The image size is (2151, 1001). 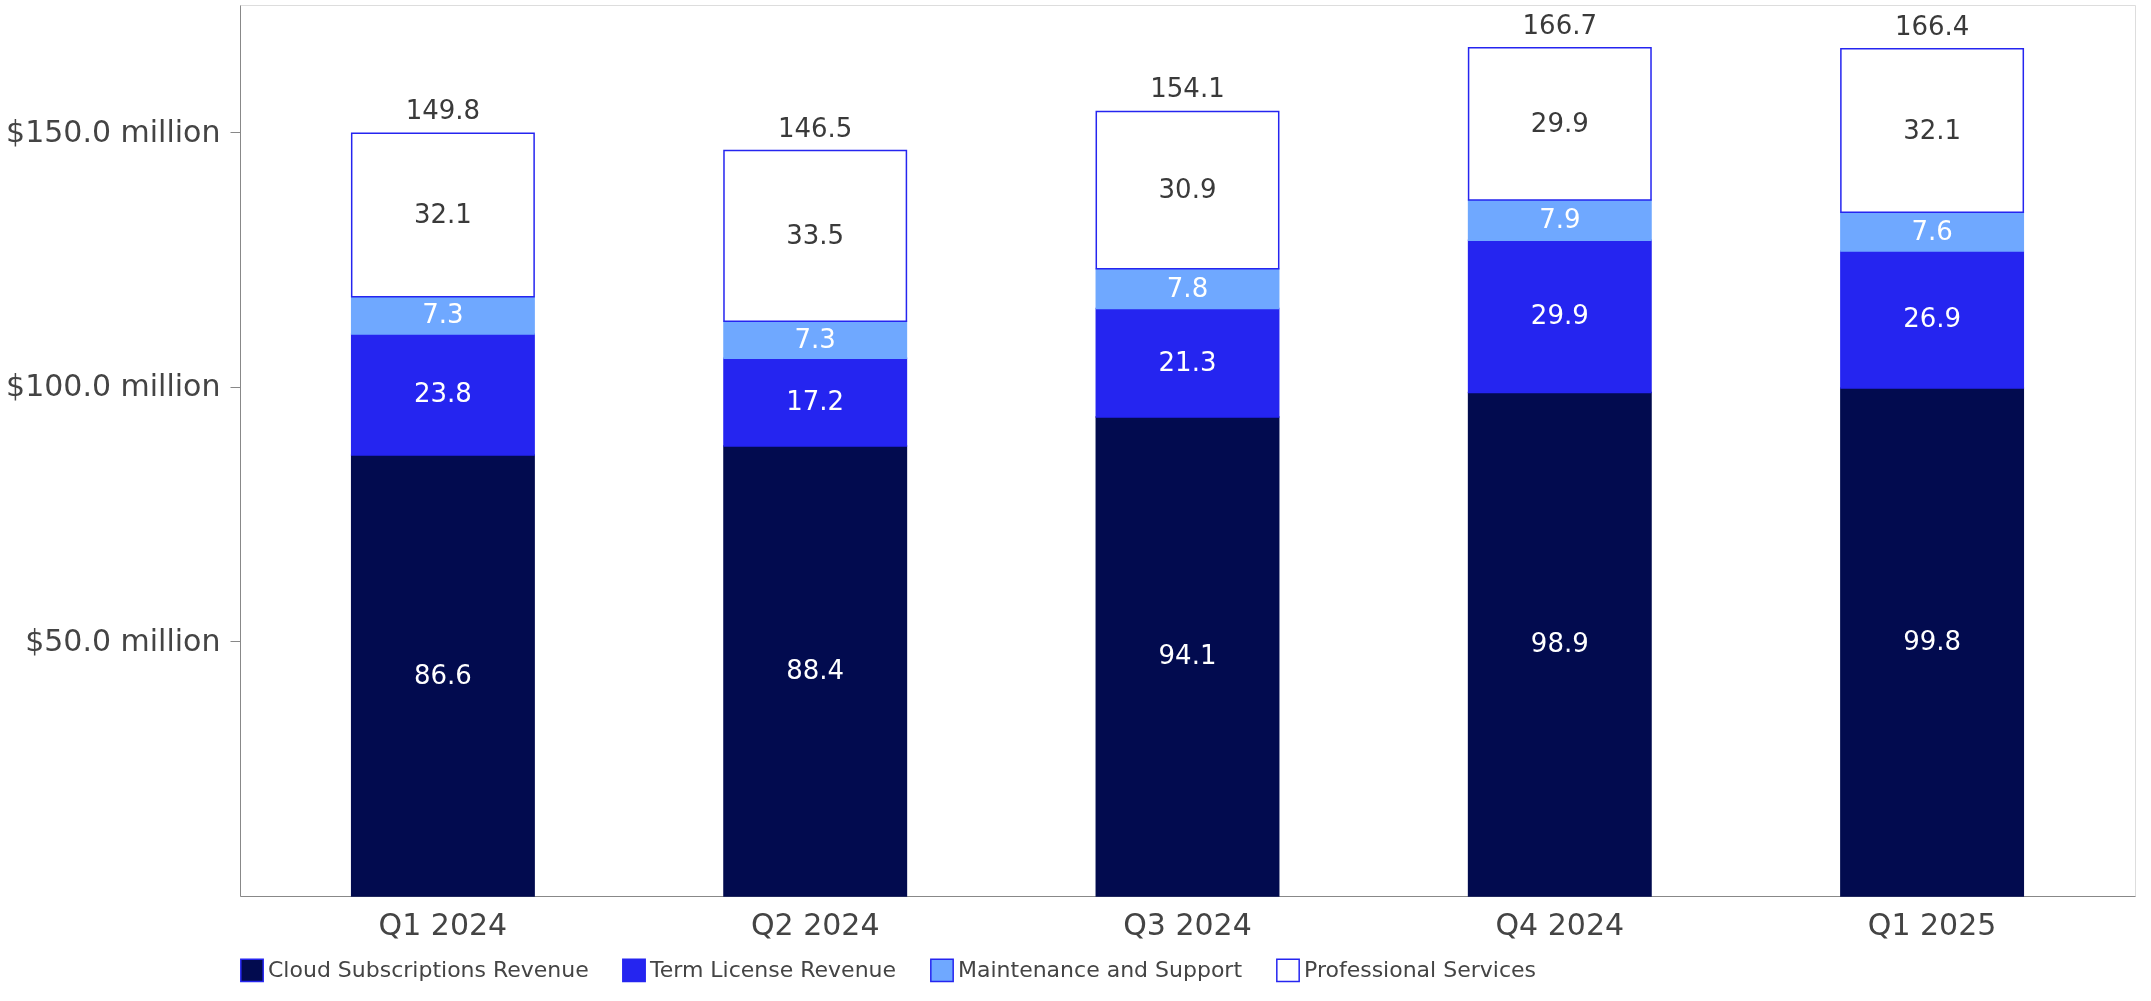 I want to click on total-label: 146.5, so click(x=815, y=127).